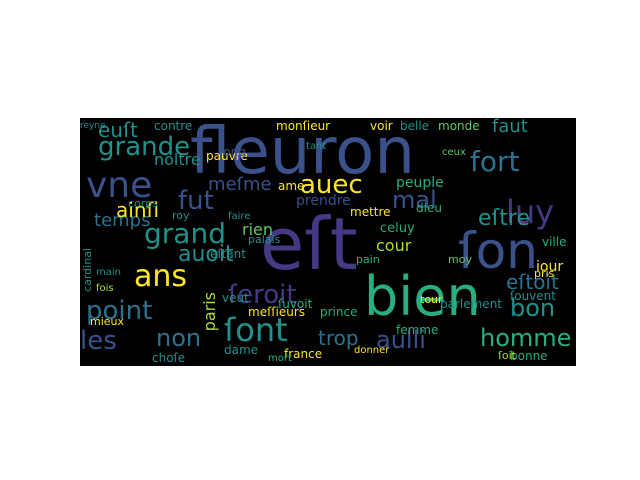 The width and height of the screenshot is (640, 480). Describe the element at coordinates (119, 311) in the screenshot. I see `word: point` at that location.